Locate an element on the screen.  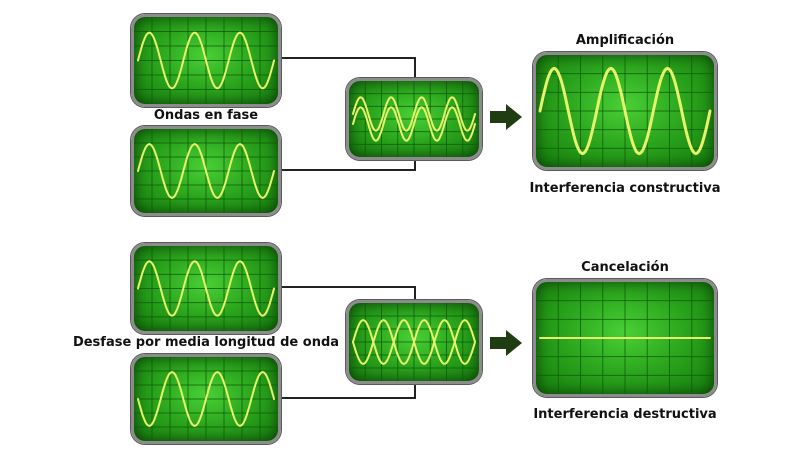
label-half-wavelength: Desfase por media longitud de onda is located at coordinates (206, 342).